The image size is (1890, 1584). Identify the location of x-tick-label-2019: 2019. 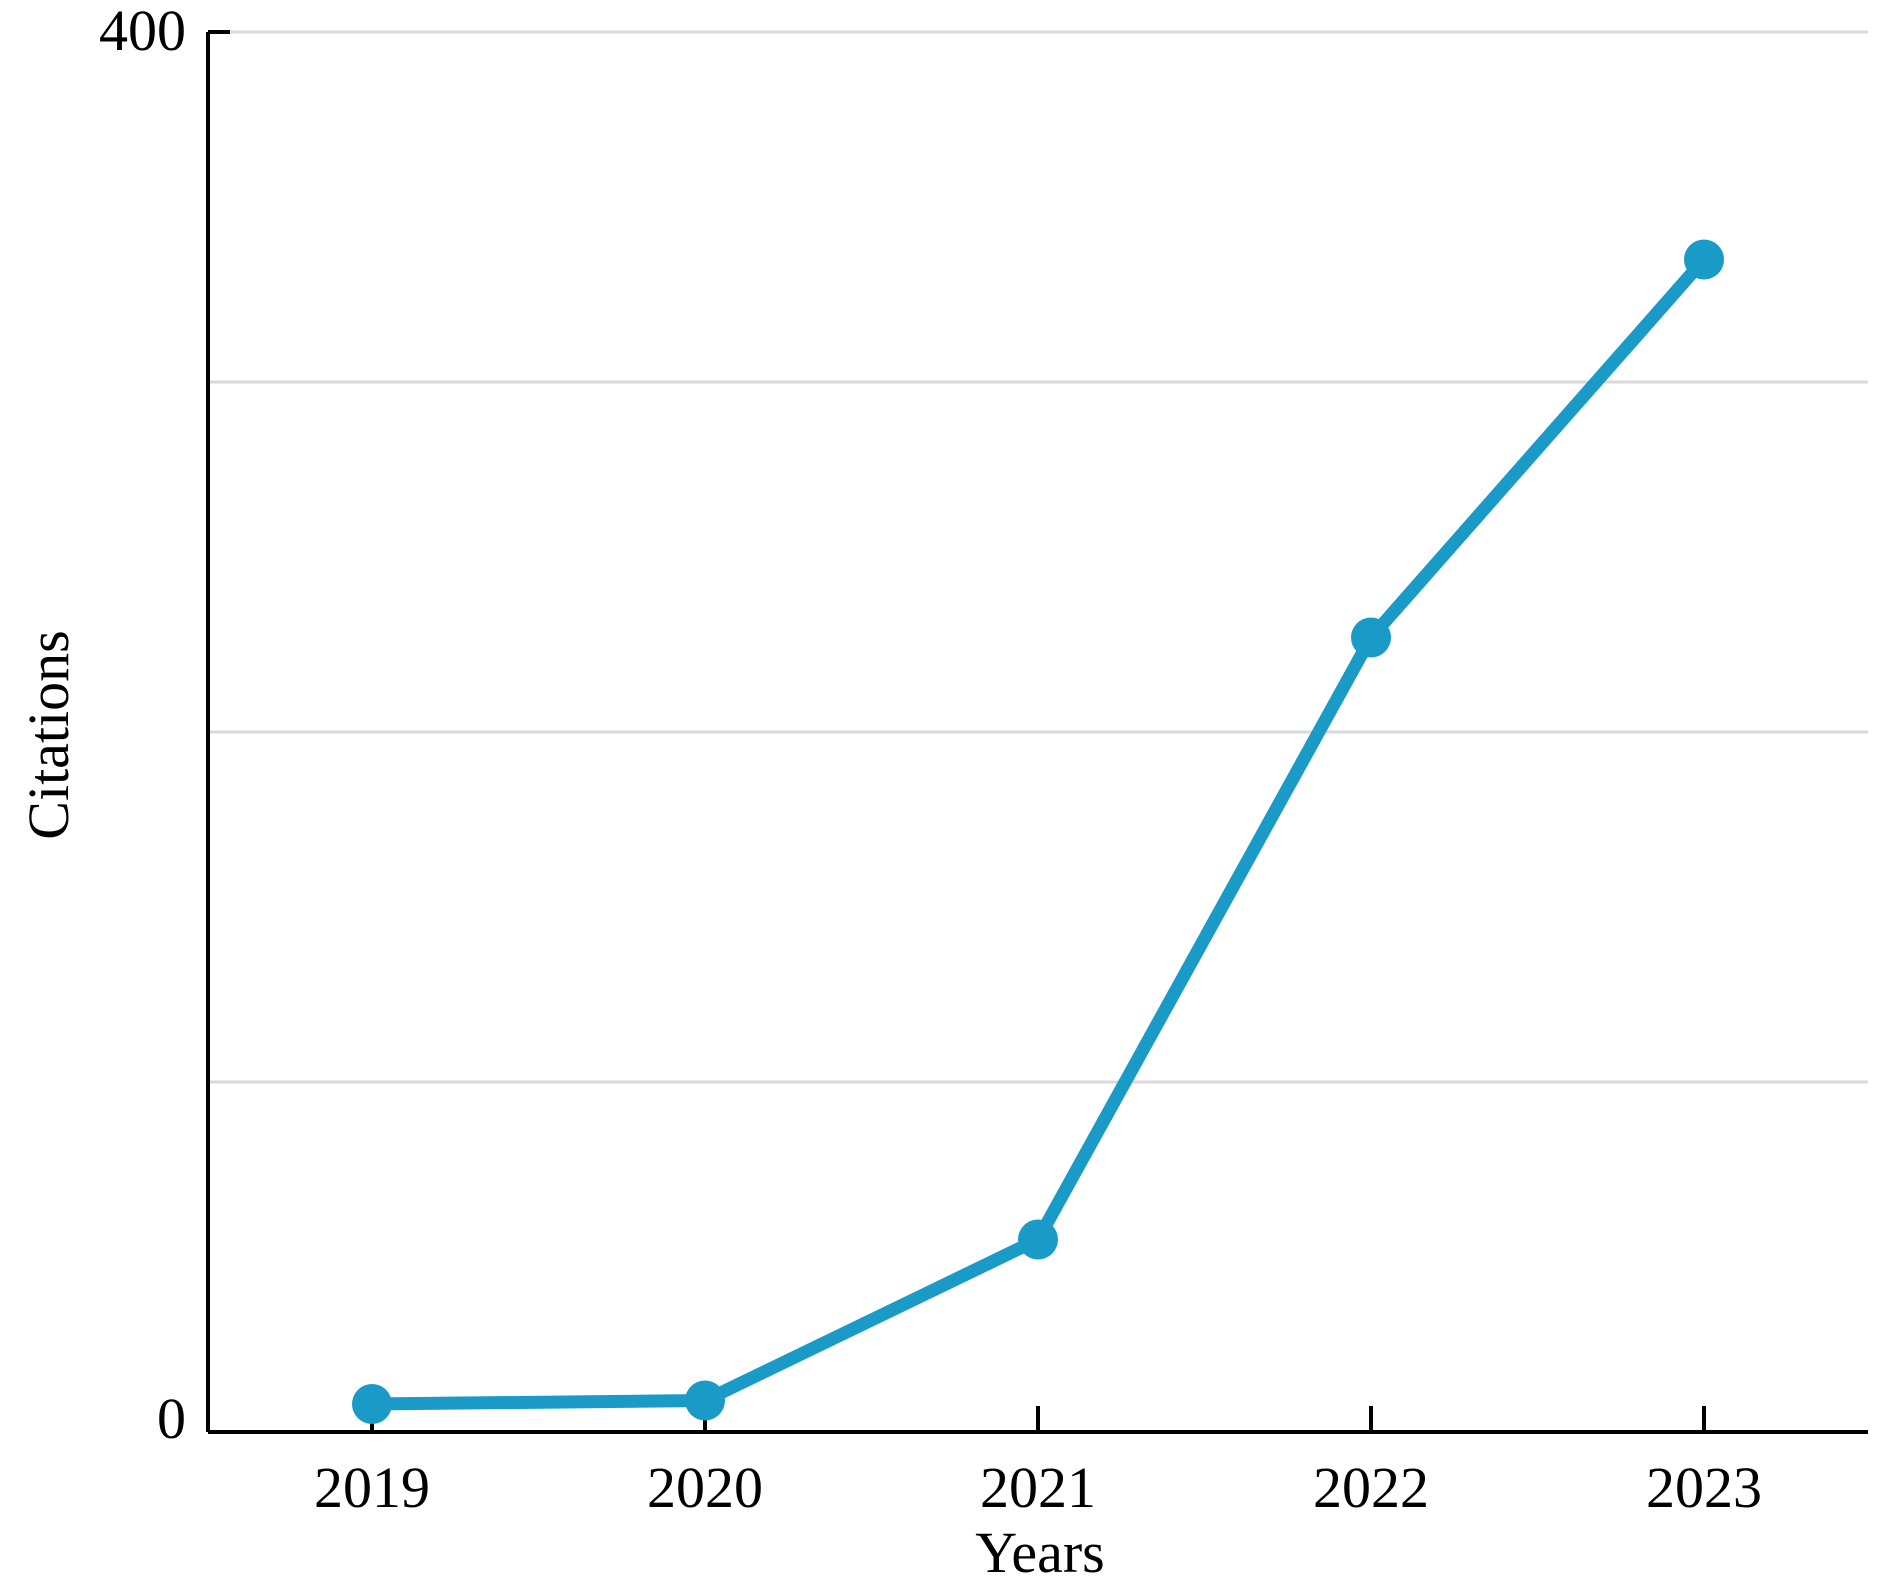
(372, 1487).